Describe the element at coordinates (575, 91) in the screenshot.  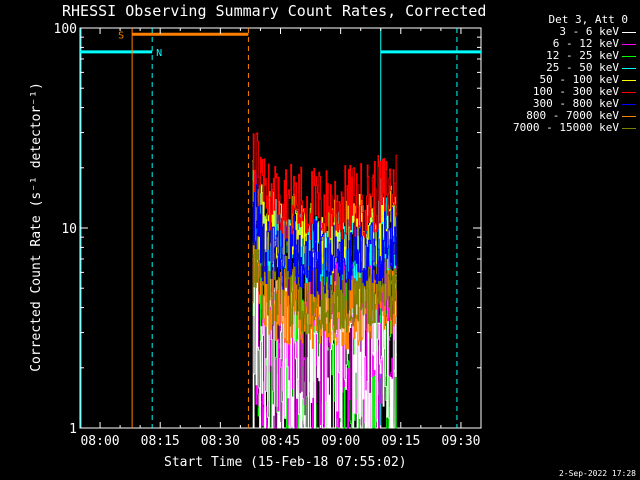
I see `legend-label: 100 - 300 keV` at that location.